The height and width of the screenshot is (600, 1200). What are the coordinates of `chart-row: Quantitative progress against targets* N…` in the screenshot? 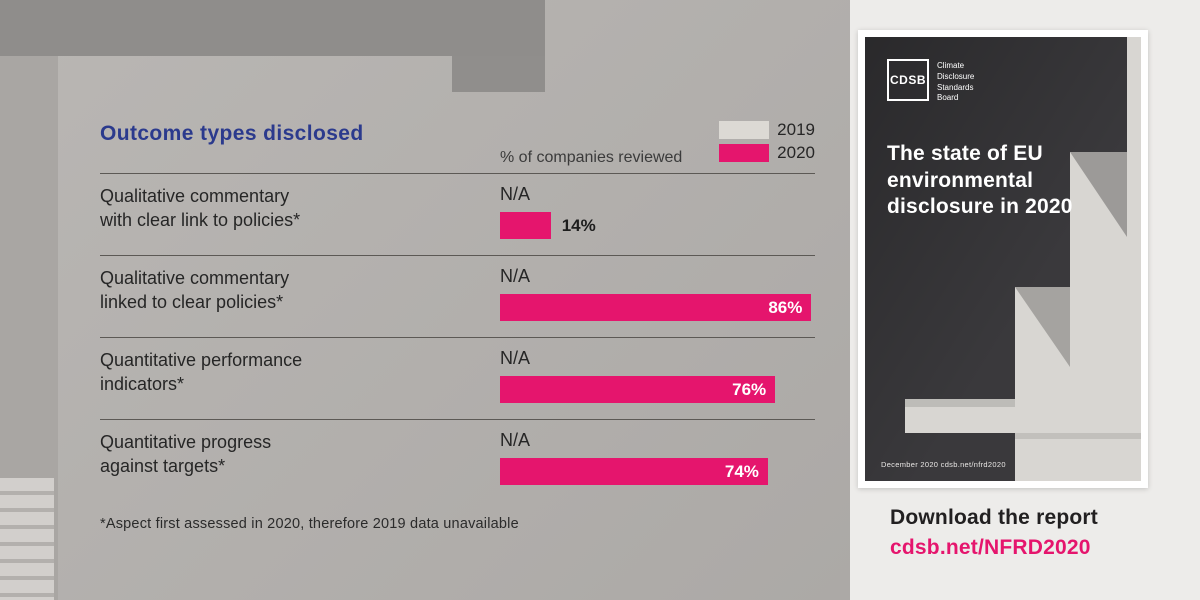 It's located at (457, 460).